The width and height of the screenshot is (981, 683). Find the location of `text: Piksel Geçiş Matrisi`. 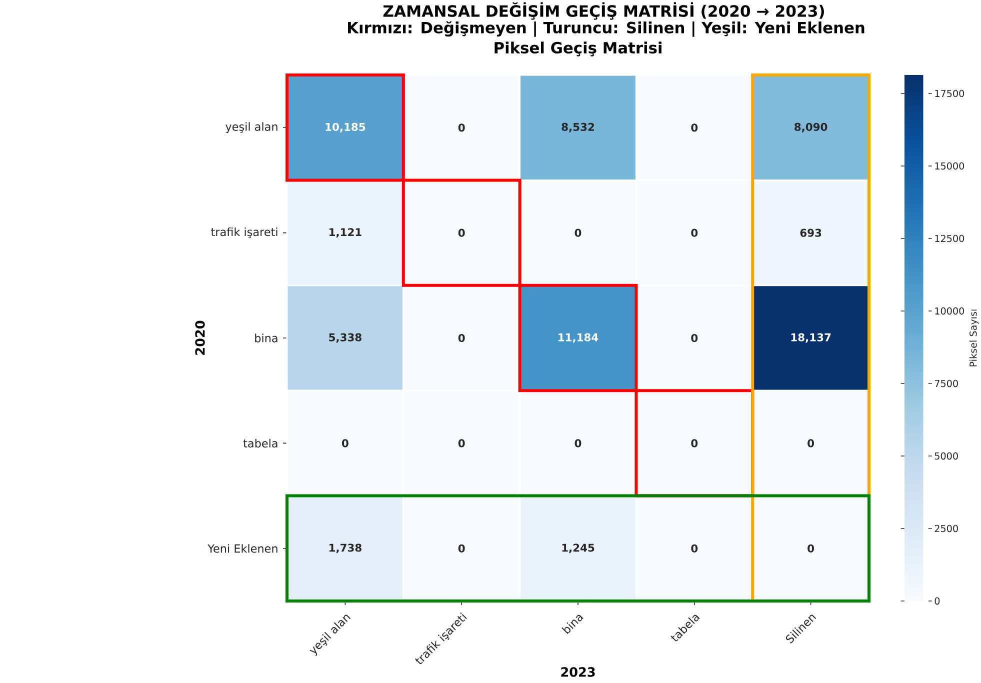

text: Piksel Geçiş Matrisi is located at coordinates (578, 49).